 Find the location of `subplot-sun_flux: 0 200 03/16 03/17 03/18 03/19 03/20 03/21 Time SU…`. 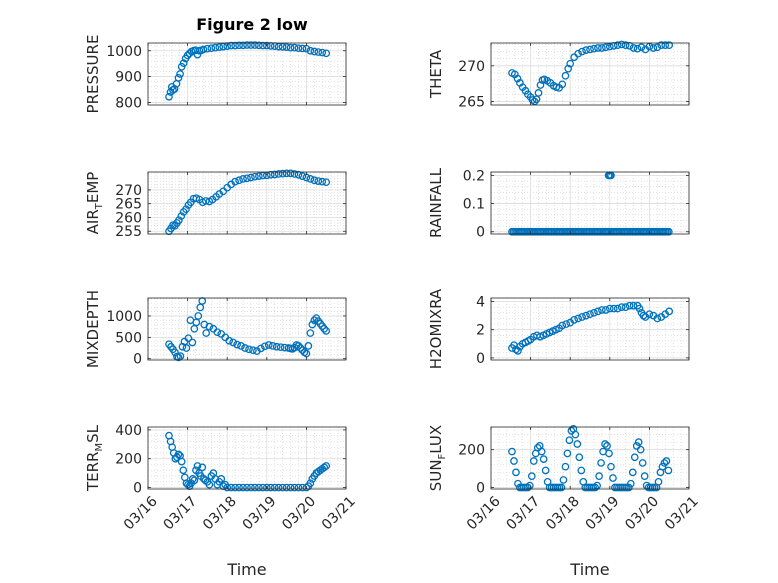

subplot-sun_flux: 0 200 03/16 03/17 03/18 03/19 03/20 03/21 Time SU… is located at coordinates (564, 502).